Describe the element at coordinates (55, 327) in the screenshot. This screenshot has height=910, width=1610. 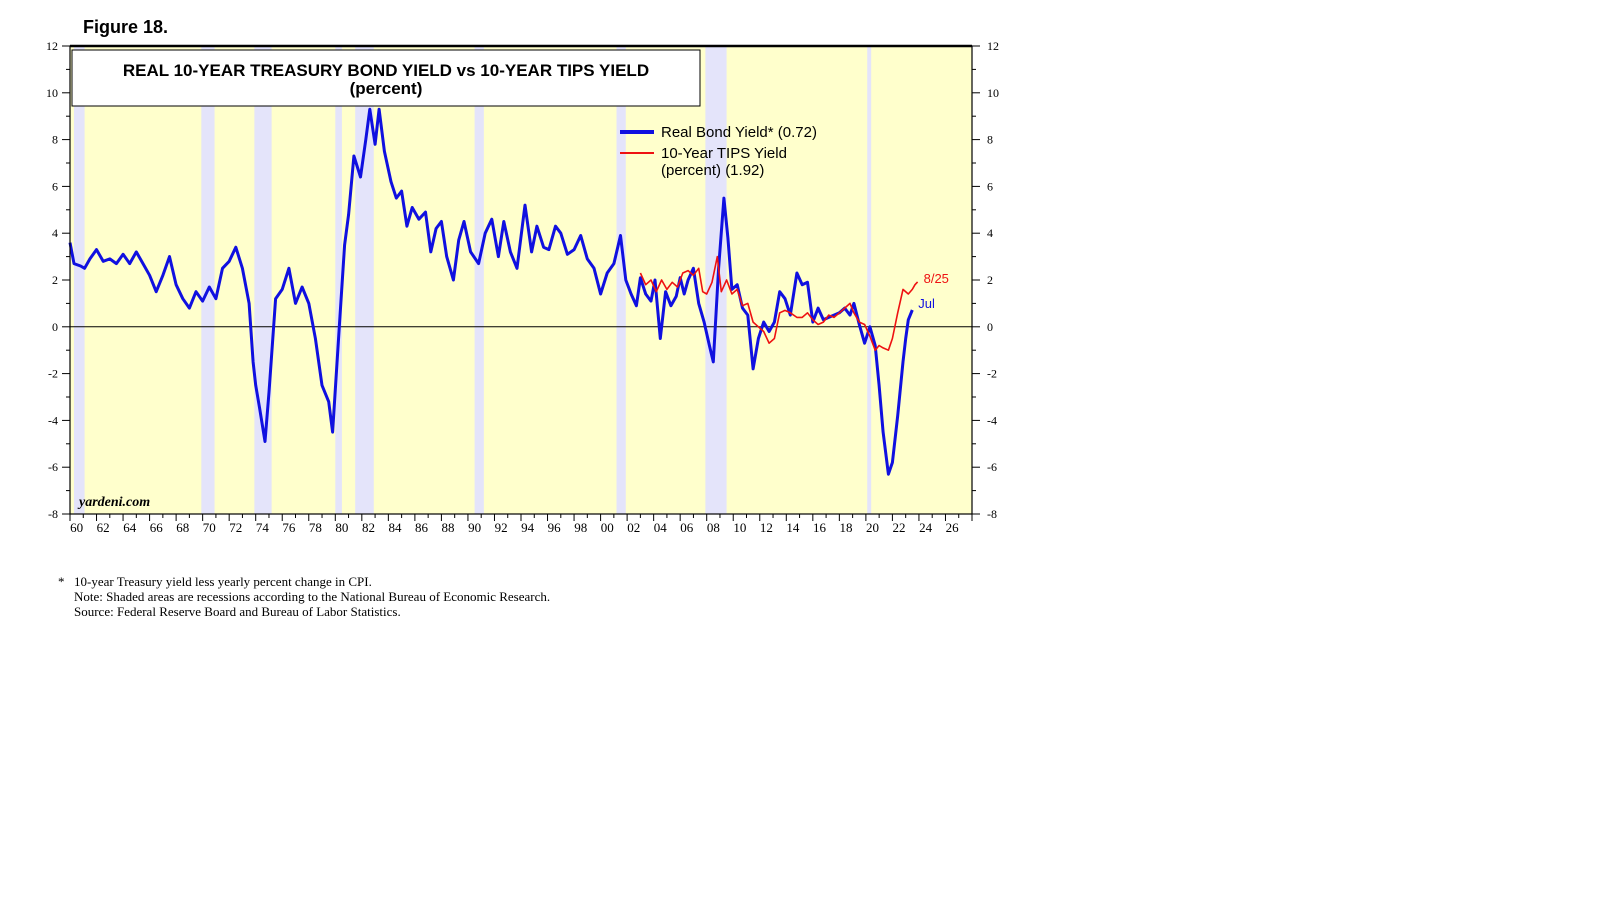
I see `y-tick-label-left: 0` at that location.